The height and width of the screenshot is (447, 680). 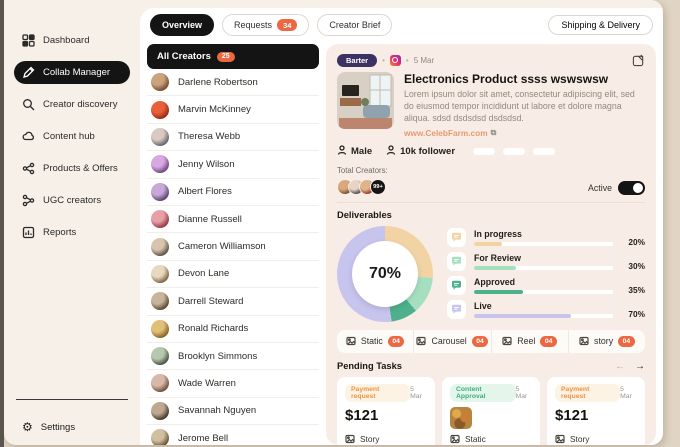 What do you see at coordinates (266, 25) in the screenshot?
I see `topbar-tab: Requests 34` at bounding box center [266, 25].